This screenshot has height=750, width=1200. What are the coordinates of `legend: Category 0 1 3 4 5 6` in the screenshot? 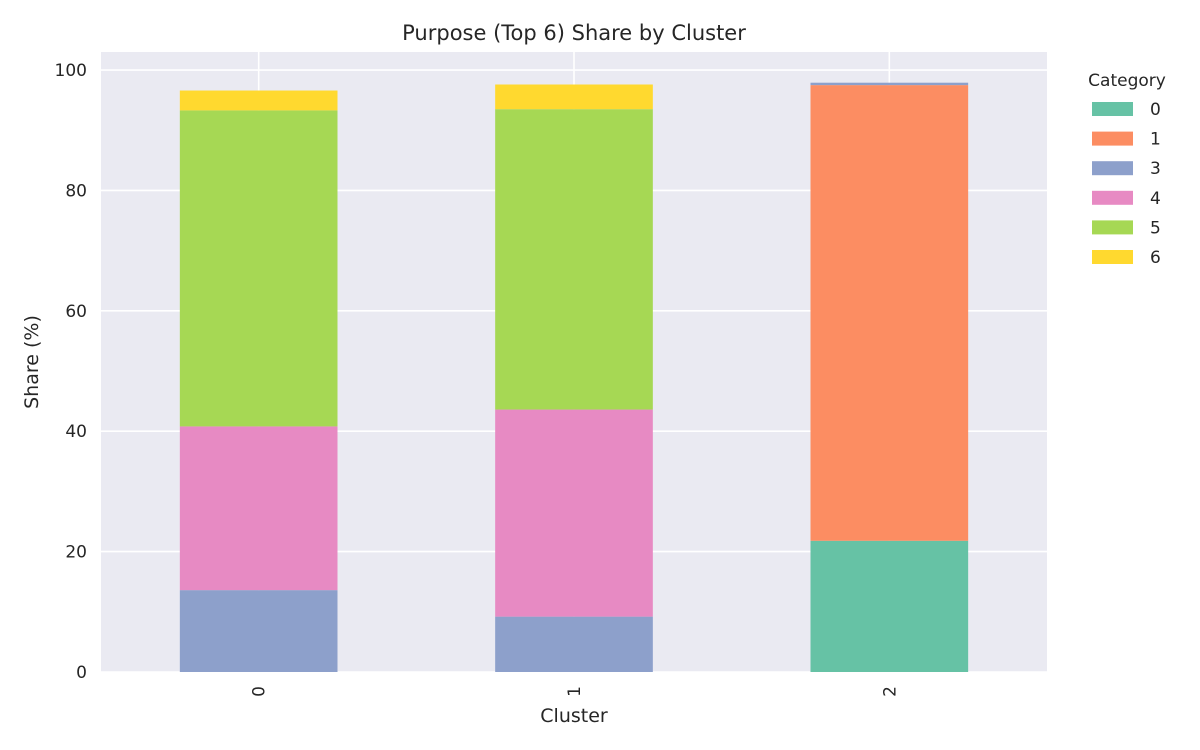 It's located at (1127, 169).